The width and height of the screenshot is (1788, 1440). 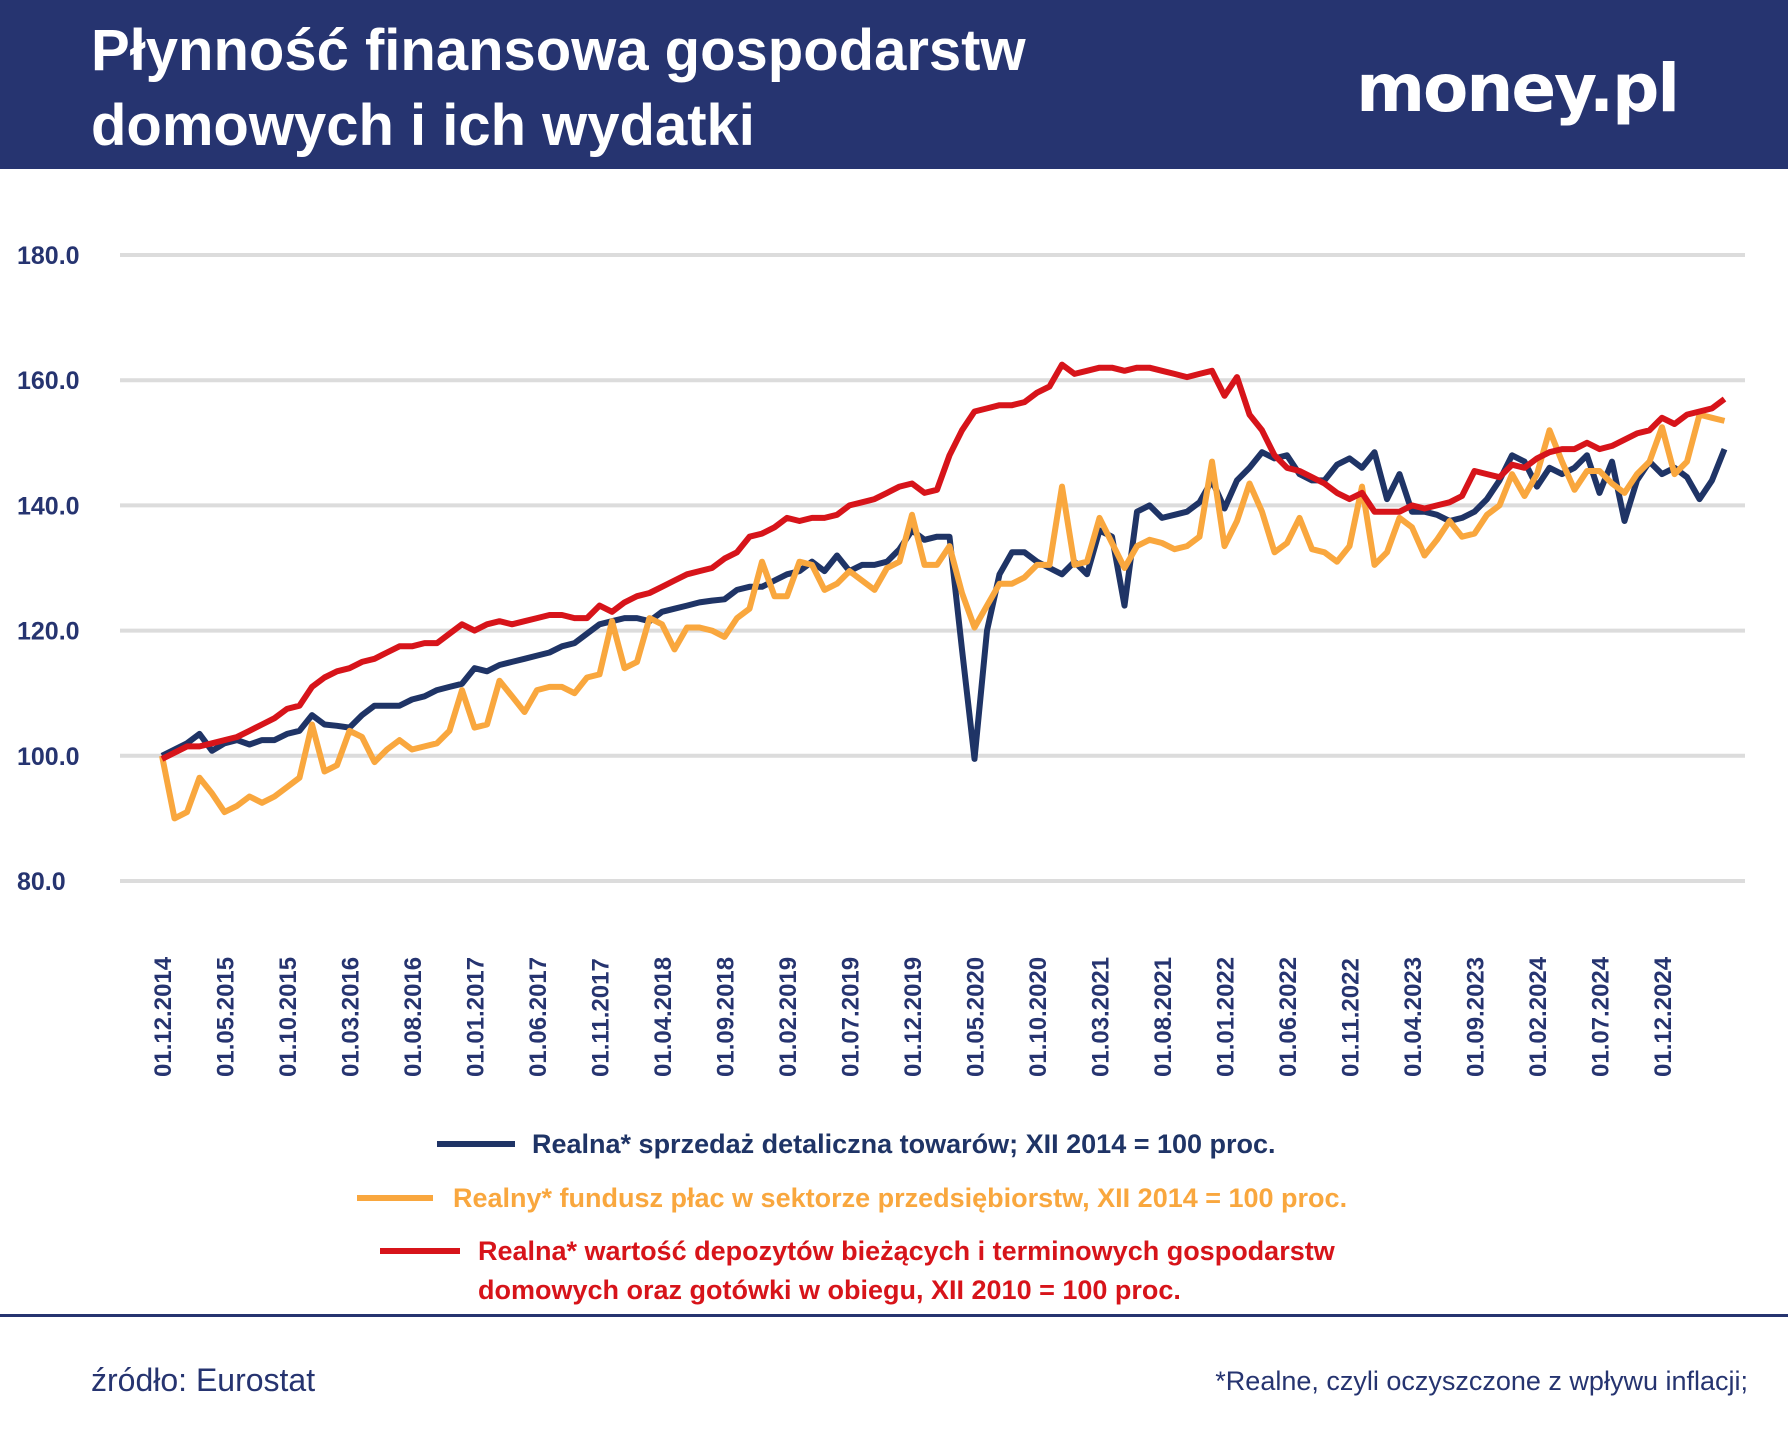 What do you see at coordinates (41, 882) in the screenshot?
I see `y-tick-label: 80.0` at bounding box center [41, 882].